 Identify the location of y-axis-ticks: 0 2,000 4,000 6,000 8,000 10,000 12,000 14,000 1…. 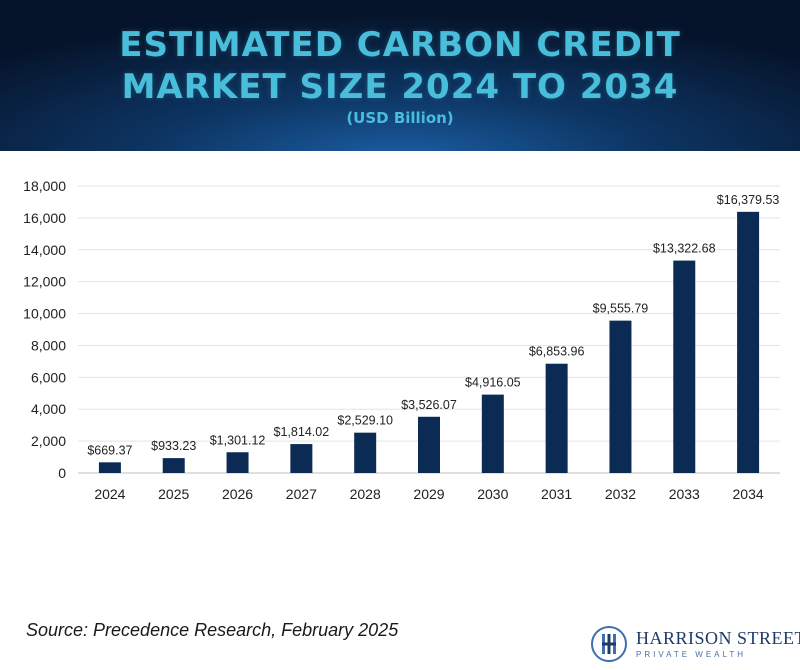
(44, 329).